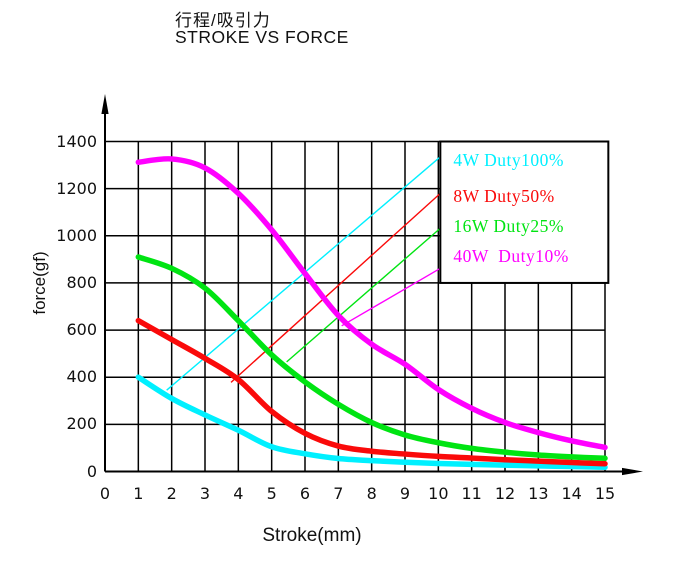 The image size is (676, 570). Describe the element at coordinates (571, 493) in the screenshot. I see `x-tick-label-14: 14` at that location.